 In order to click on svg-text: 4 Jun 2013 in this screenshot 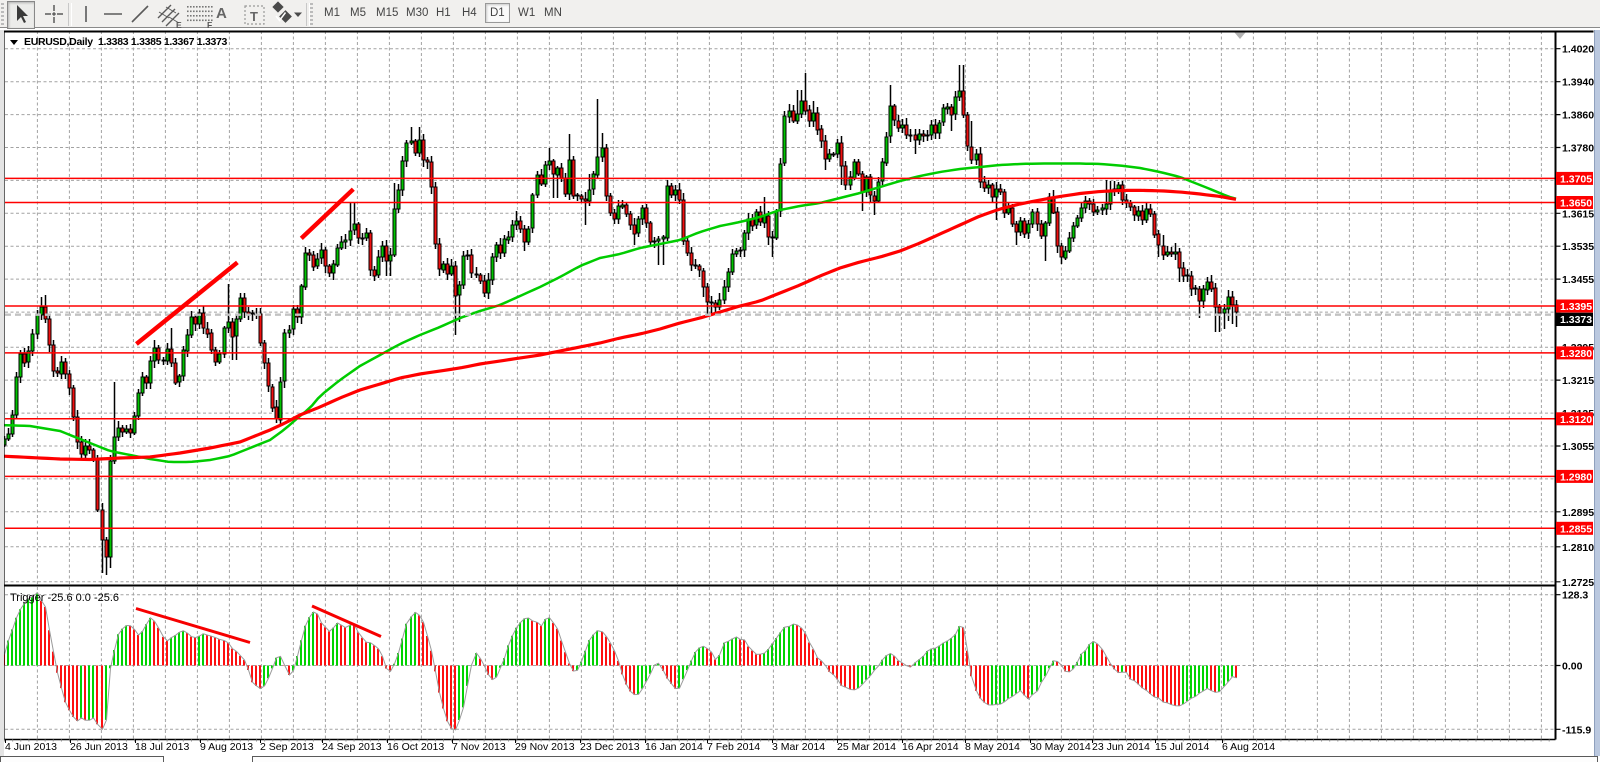, I will do `click(31, 747)`.